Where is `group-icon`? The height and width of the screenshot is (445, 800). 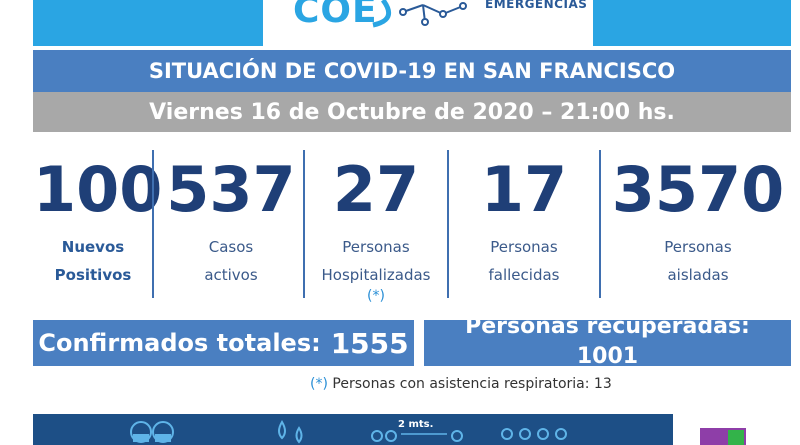 group-icon is located at coordinates (534, 434).